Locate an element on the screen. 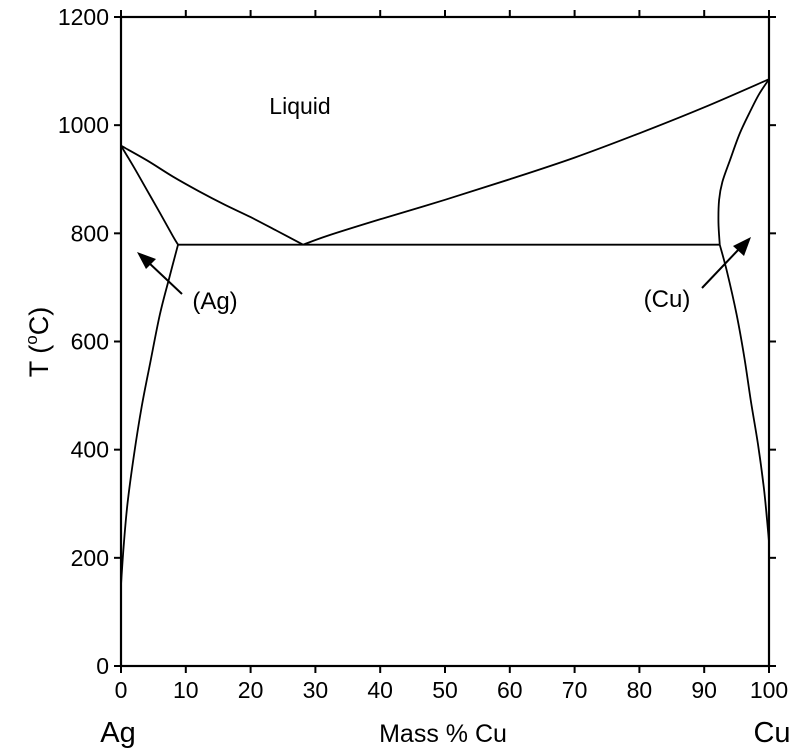 Image resolution: width=795 pixels, height=750 pixels. right-element-label: Cu is located at coordinates (771, 733).